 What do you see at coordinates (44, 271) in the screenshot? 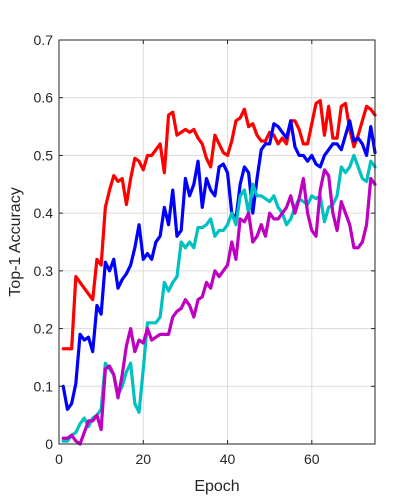
I see `y-tick-label: 0.3` at bounding box center [44, 271].